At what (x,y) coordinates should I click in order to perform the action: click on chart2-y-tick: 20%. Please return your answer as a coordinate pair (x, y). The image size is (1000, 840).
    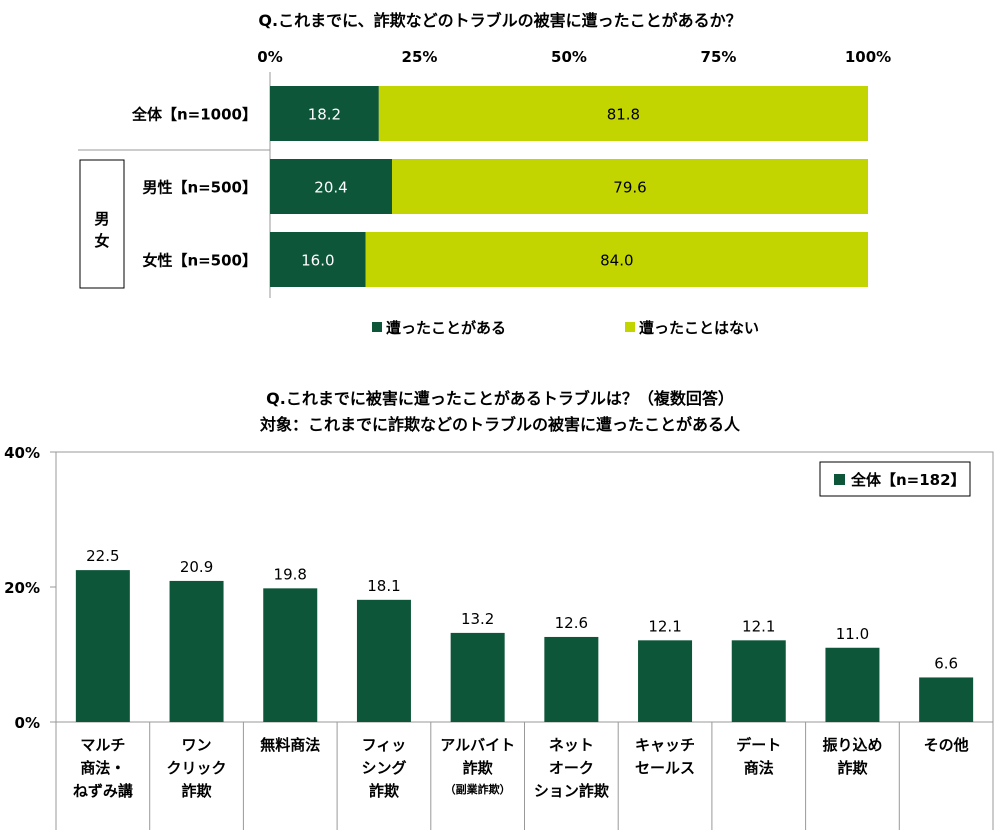
    Looking at the image, I should click on (22, 588).